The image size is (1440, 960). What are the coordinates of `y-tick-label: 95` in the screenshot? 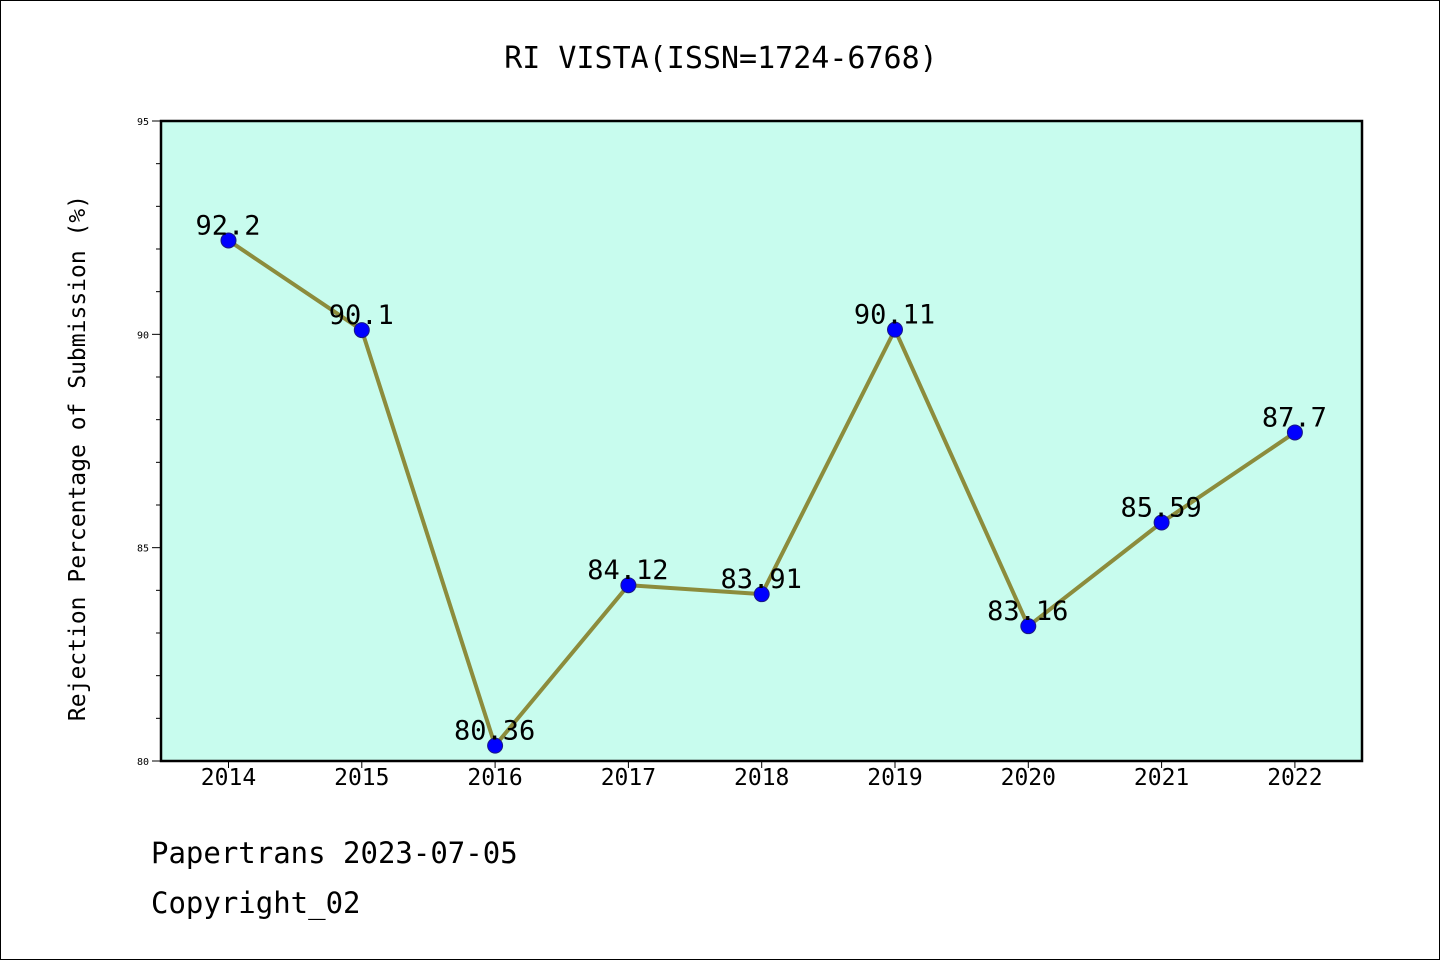 It's located at (143, 122).